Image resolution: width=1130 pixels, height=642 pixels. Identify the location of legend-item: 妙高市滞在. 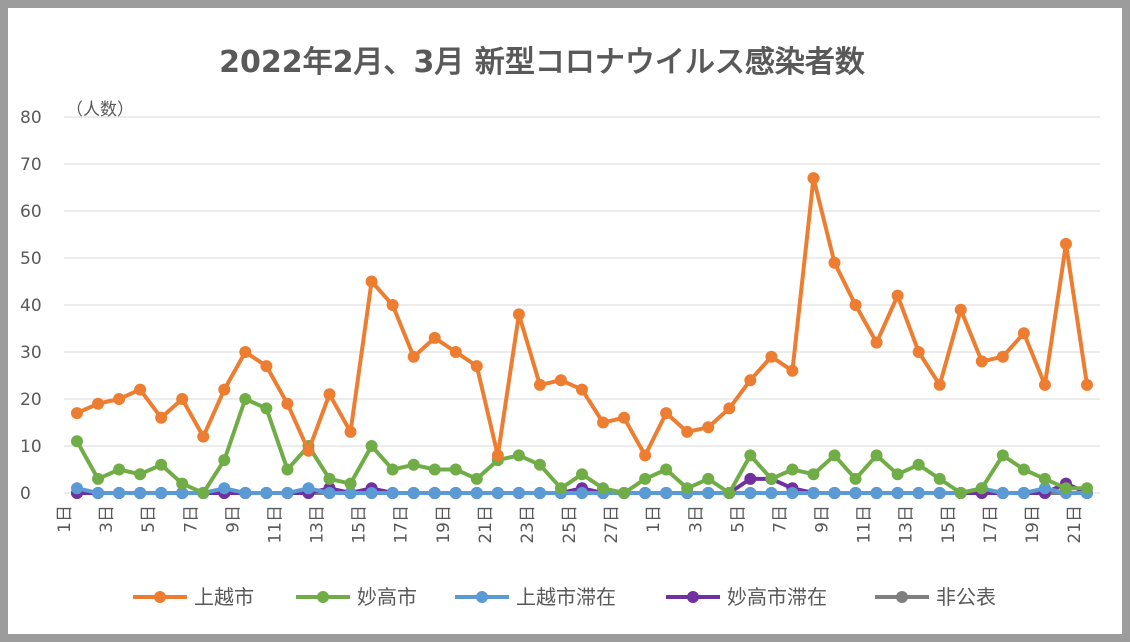
(746, 597).